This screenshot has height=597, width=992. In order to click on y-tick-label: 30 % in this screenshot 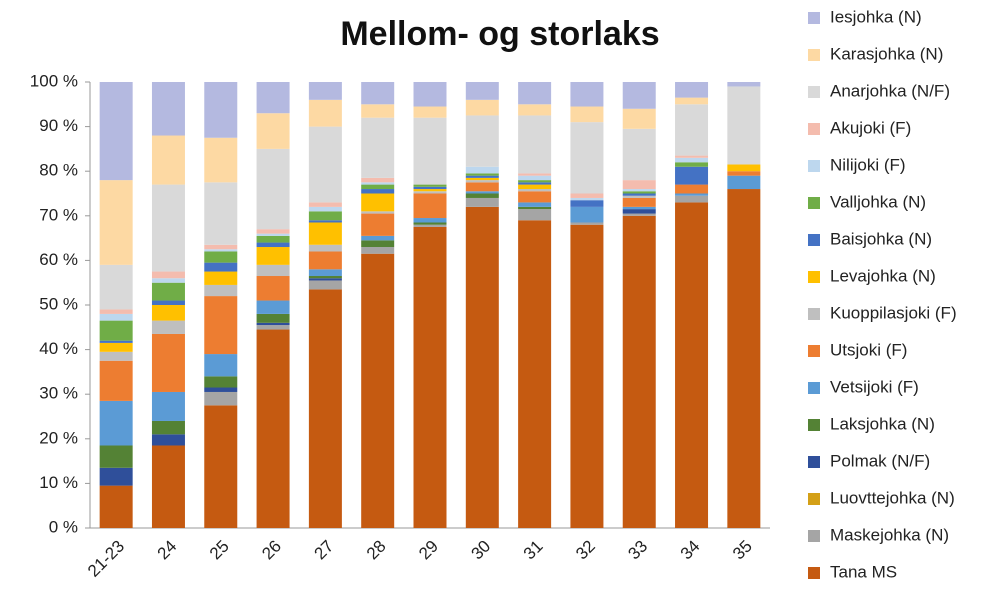, I will do `click(58, 393)`.